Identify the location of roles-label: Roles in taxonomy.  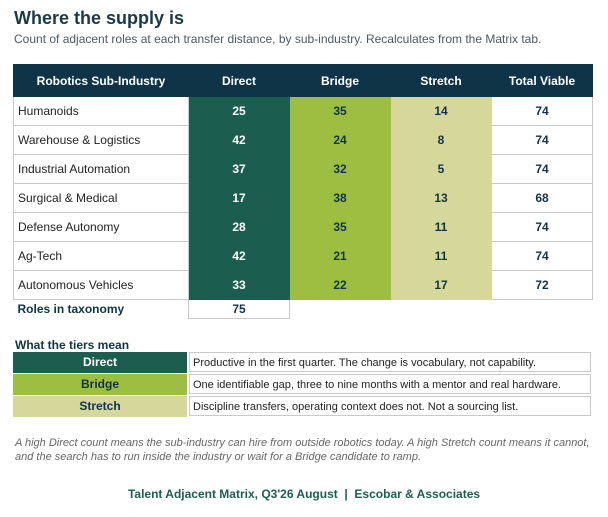
(71, 309).